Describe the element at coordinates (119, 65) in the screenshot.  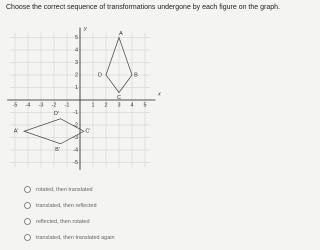
I see `figure` at that location.